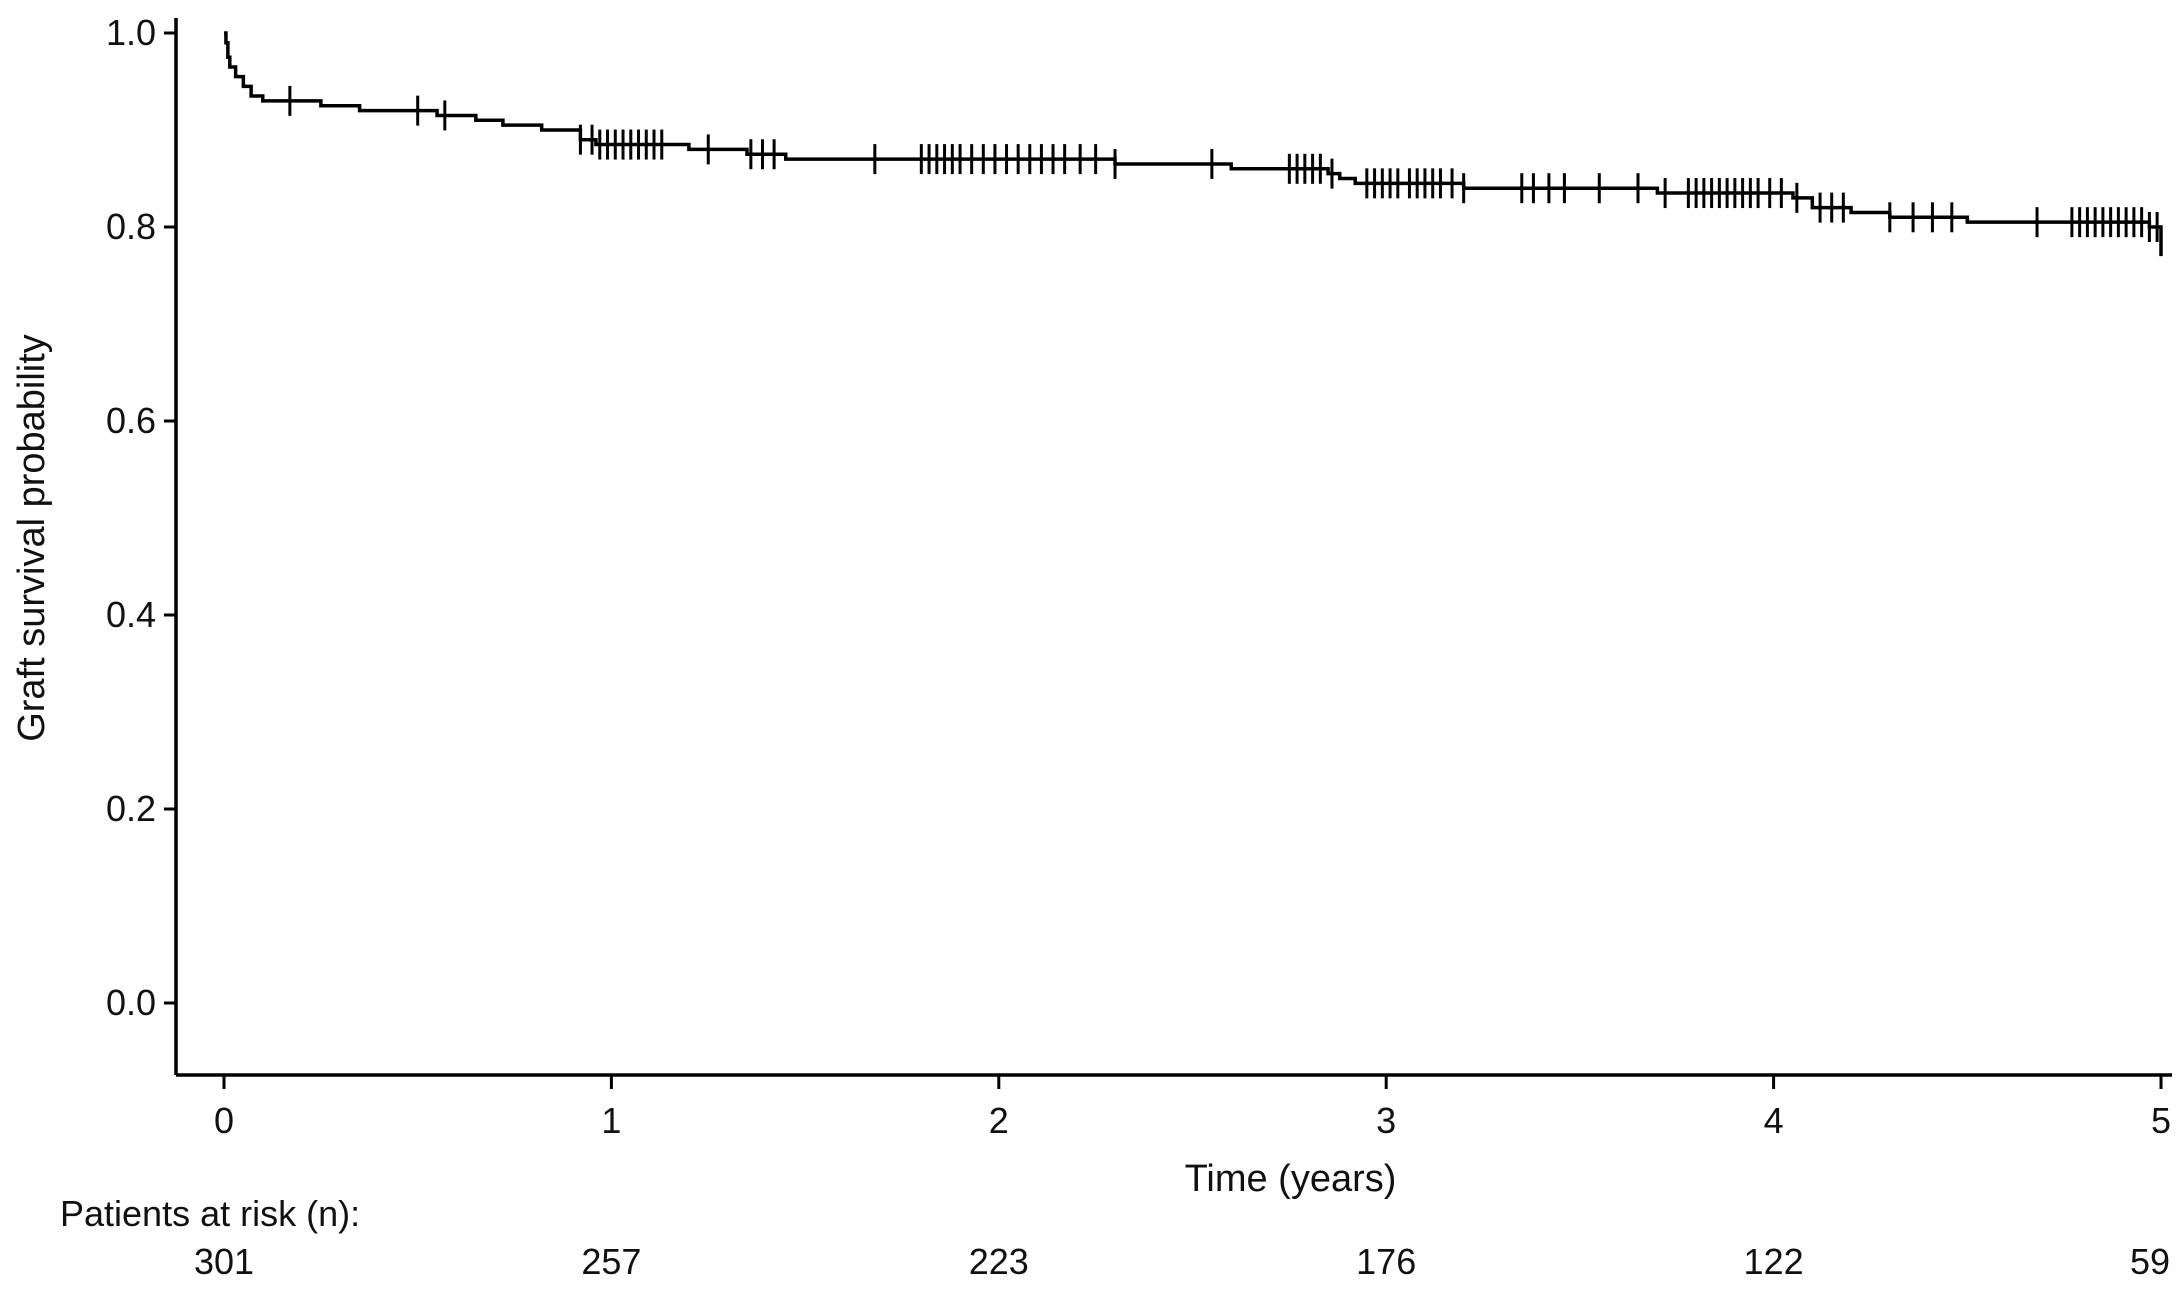  What do you see at coordinates (131, 1002) in the screenshot?
I see `y-tick-label-0: 0.0` at bounding box center [131, 1002].